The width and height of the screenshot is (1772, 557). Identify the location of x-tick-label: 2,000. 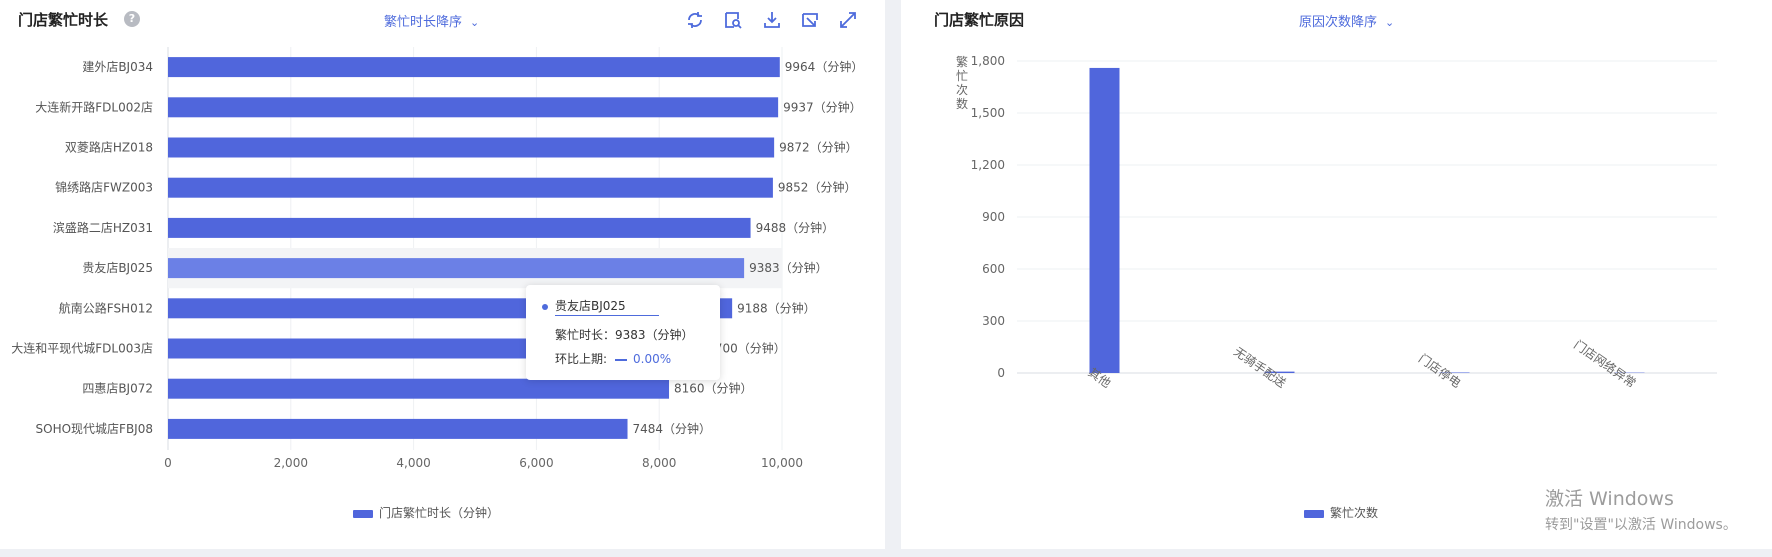
(291, 463).